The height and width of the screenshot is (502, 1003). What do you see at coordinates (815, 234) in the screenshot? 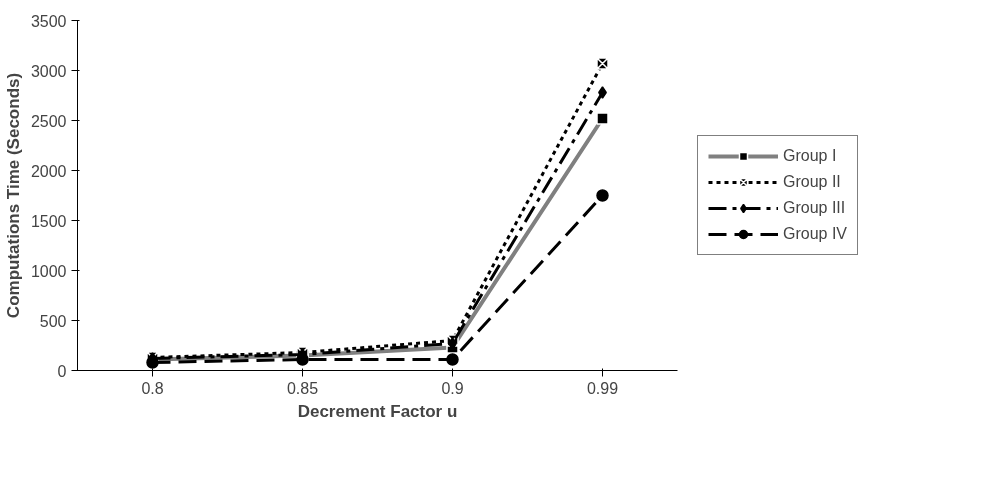
I see `legend-label: Group IV` at bounding box center [815, 234].